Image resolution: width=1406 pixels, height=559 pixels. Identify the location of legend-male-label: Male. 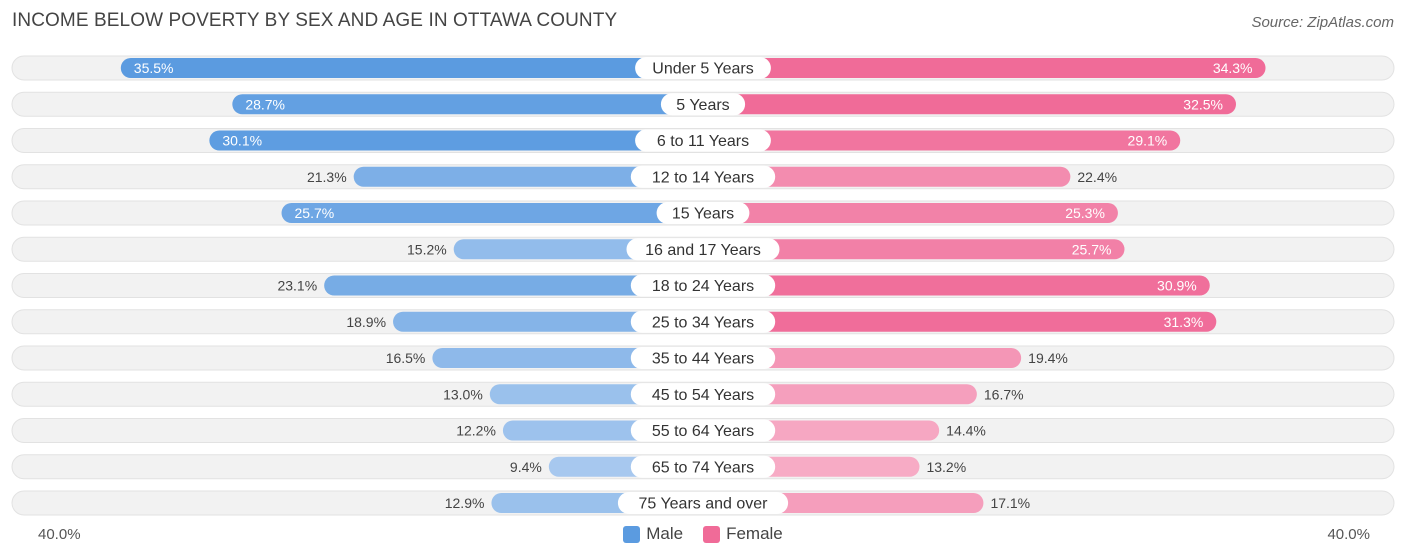
(665, 533).